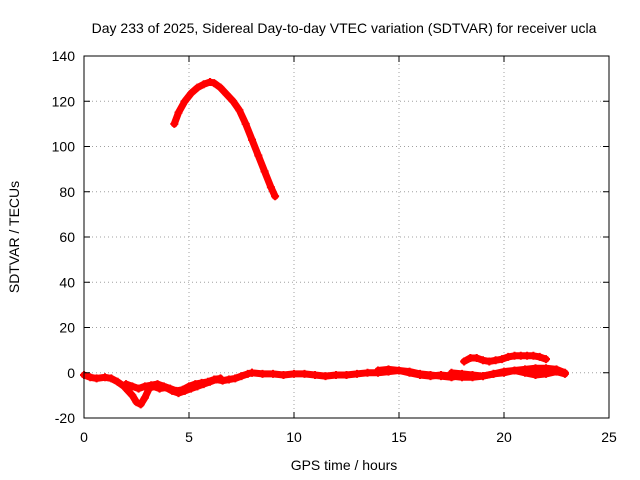 The width and height of the screenshot is (640, 480). I want to click on x-tick-label: 0, so click(84, 437).